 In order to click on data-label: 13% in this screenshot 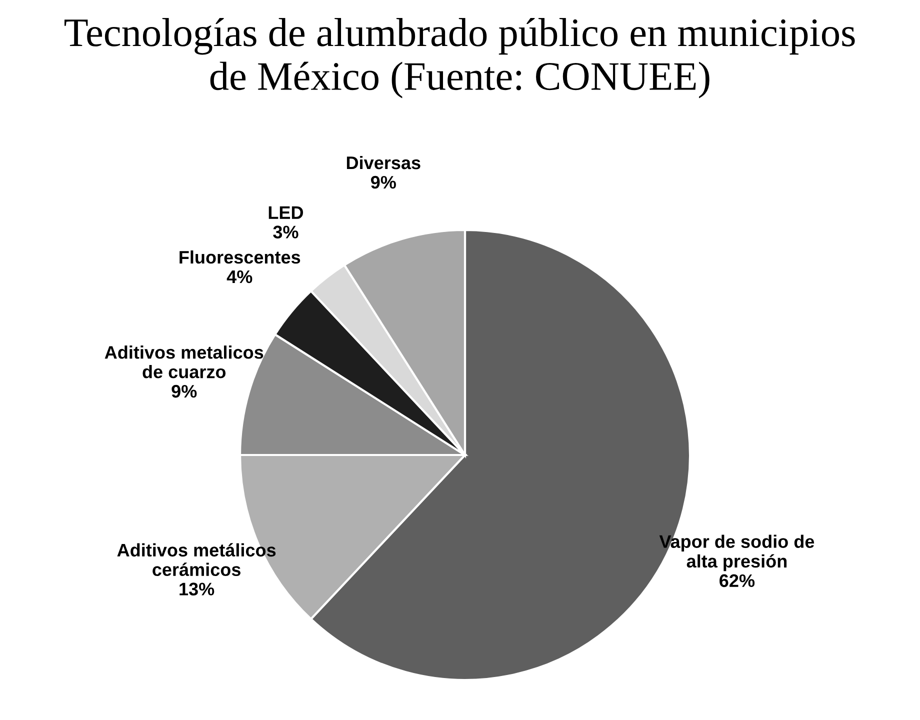, I will do `click(197, 589)`.